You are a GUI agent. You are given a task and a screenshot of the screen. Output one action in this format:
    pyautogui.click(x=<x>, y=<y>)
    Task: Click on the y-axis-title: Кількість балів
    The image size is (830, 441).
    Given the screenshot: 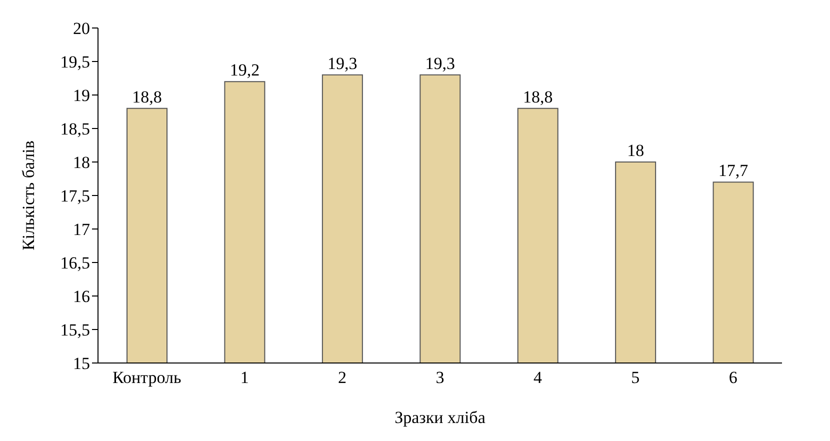 What is the action you would take?
    pyautogui.click(x=28, y=195)
    